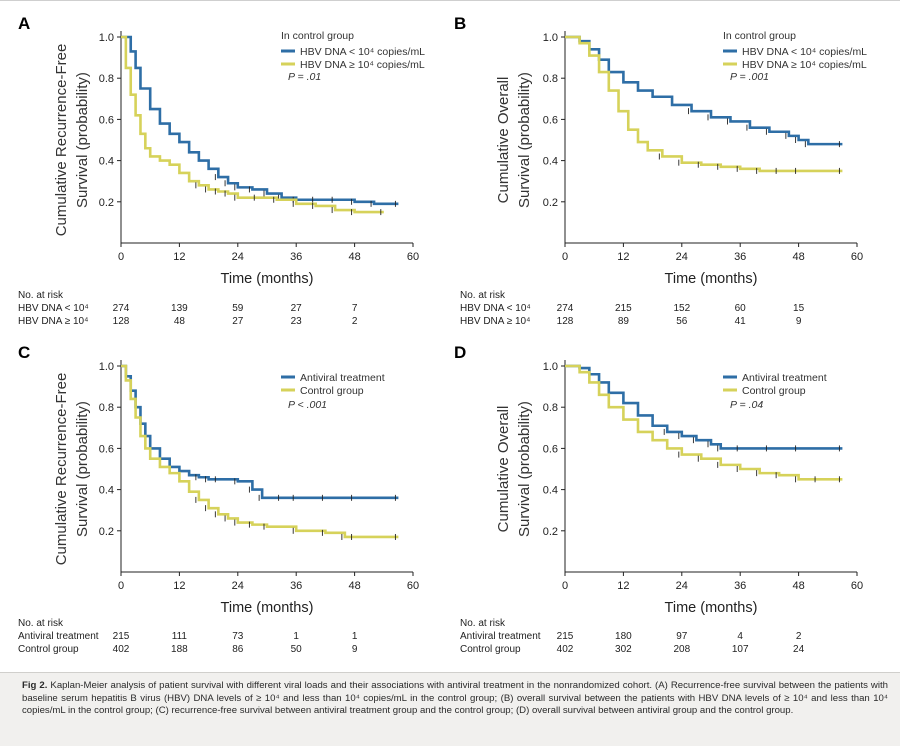 This screenshot has width=900, height=746. Describe the element at coordinates (304, 77) in the screenshot. I see `p-value: P = .01` at that location.